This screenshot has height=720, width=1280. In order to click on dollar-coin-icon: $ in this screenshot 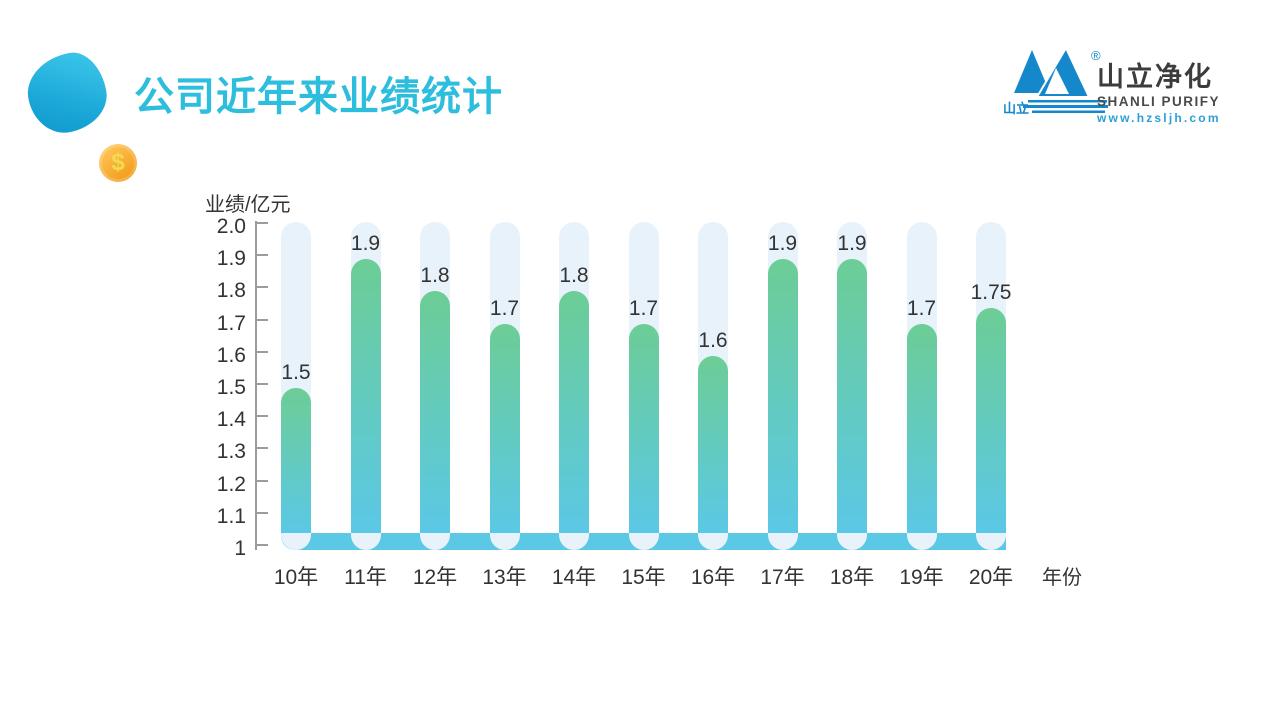, I will do `click(118, 163)`.